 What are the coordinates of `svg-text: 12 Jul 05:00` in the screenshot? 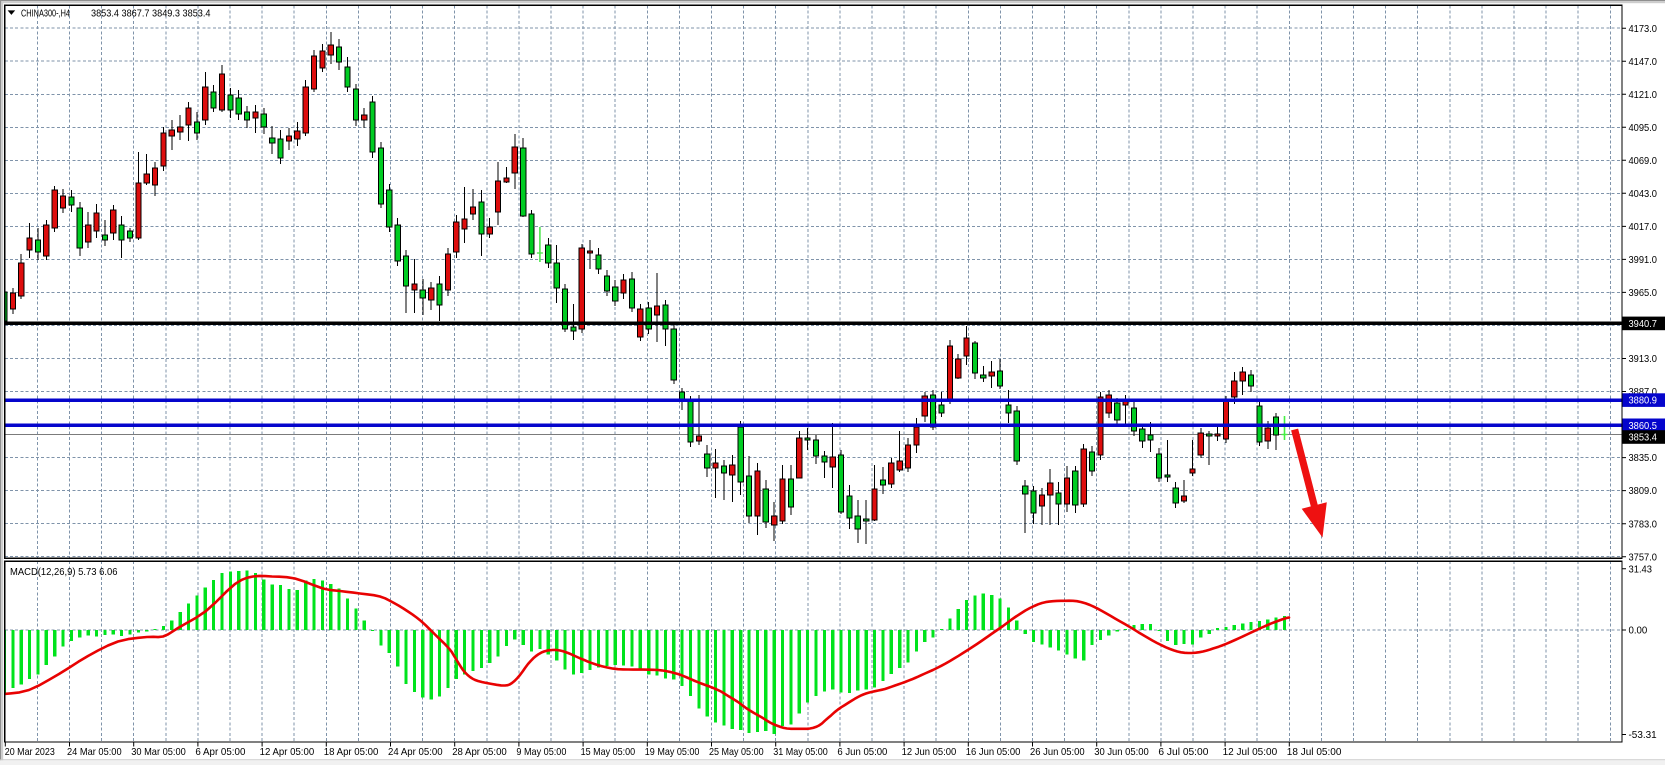 It's located at (1250, 752).